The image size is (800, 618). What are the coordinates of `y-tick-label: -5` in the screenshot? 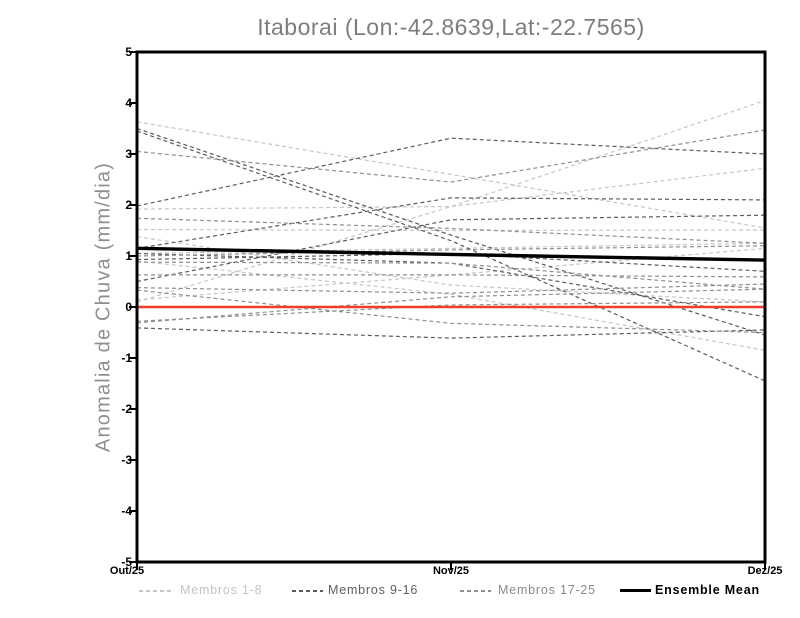 It's located at (126, 562).